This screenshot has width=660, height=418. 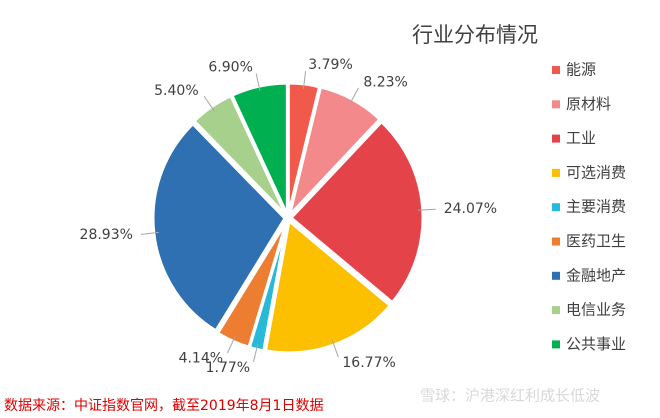 What do you see at coordinates (470, 209) in the screenshot?
I see `data-label: 24.07%` at bounding box center [470, 209].